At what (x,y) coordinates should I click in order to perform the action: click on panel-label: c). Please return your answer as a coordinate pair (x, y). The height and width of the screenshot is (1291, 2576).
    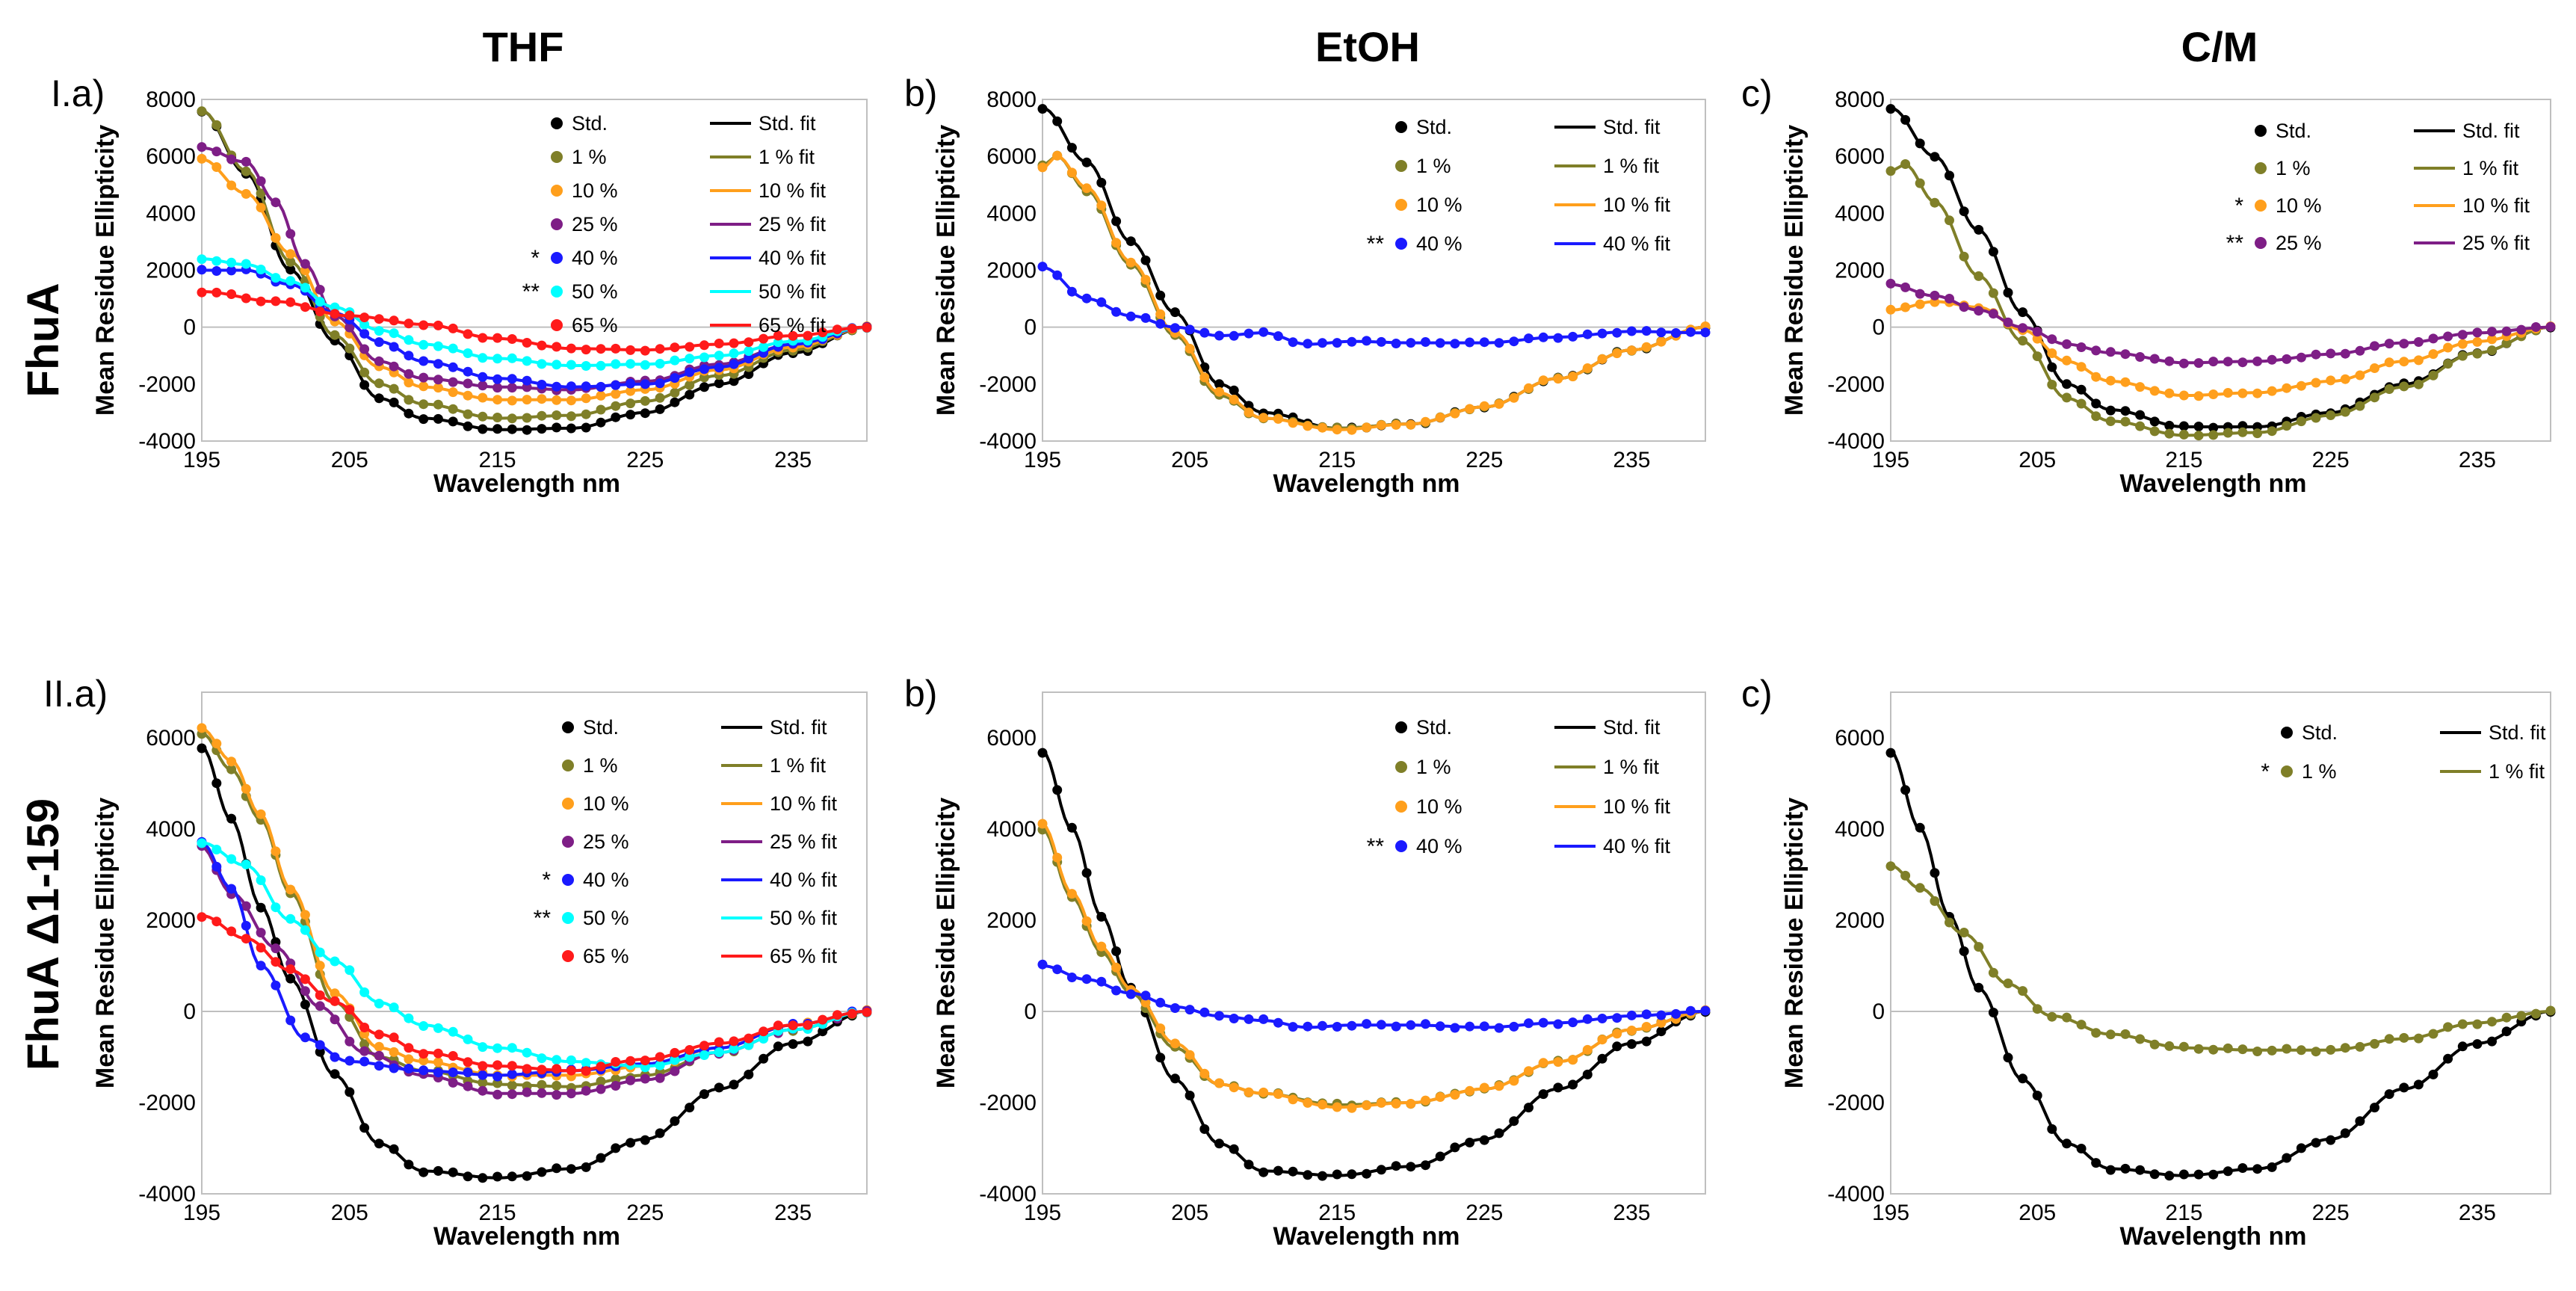
    Looking at the image, I should click on (1757, 93).